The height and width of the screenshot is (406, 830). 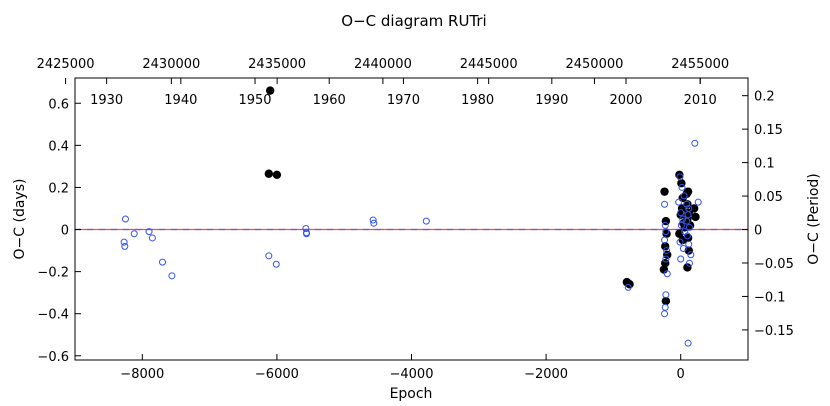 I want to click on year-tick-label: 1970, so click(x=403, y=100).